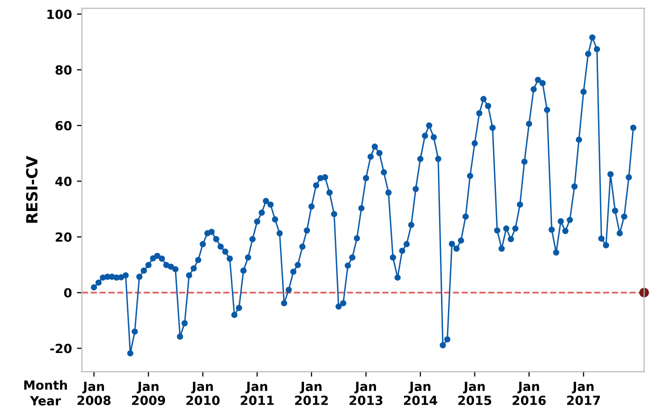 Image resolution: width=650 pixels, height=413 pixels. What do you see at coordinates (149, 394) in the screenshot?
I see `x-tick-label: Jan 2009` at bounding box center [149, 394].